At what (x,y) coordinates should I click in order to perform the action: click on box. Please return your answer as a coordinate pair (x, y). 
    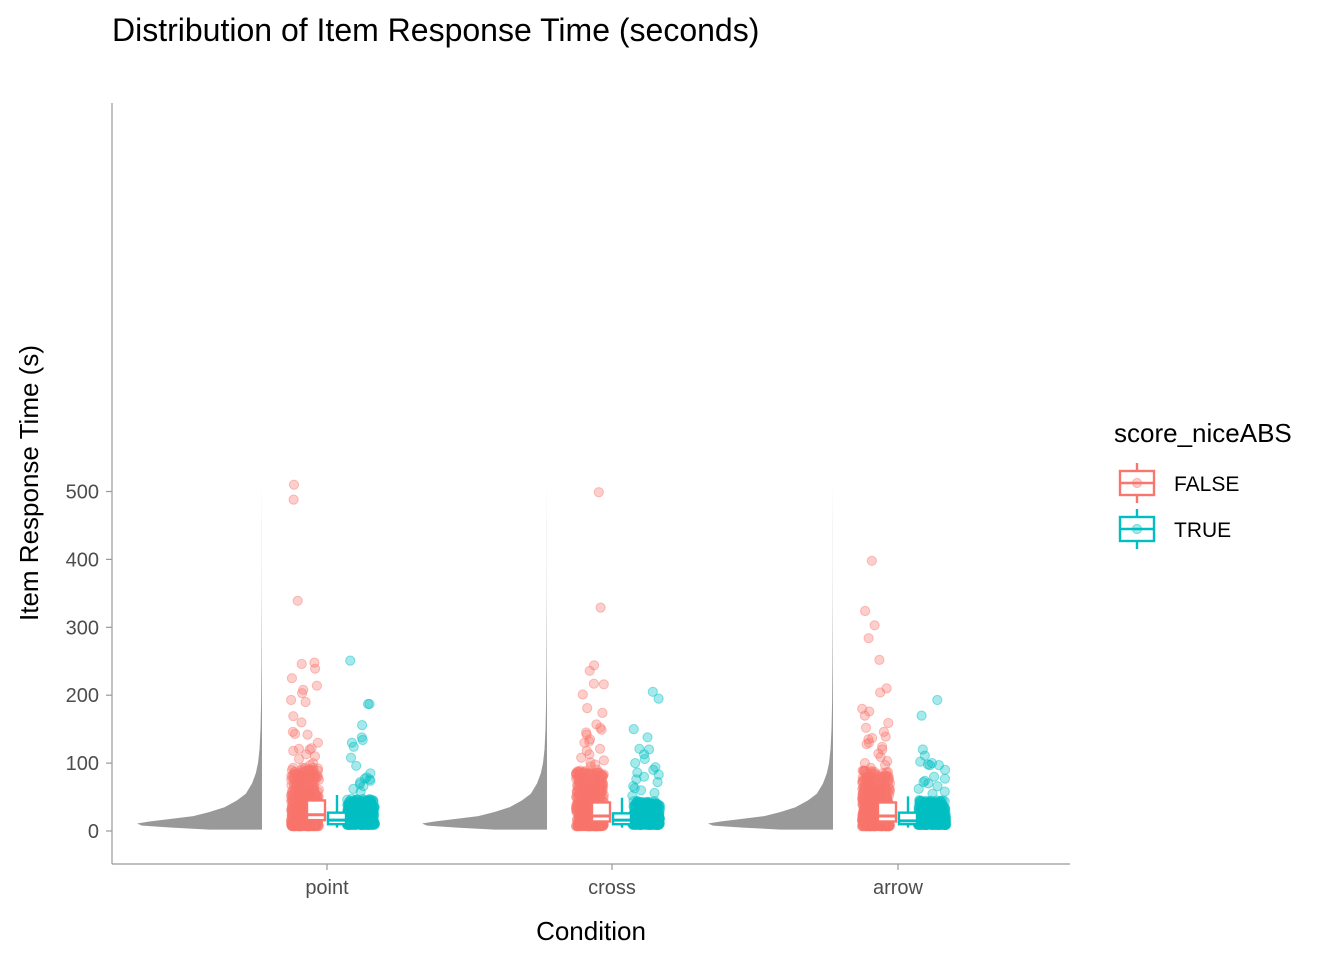
    Looking at the image, I should click on (601, 812).